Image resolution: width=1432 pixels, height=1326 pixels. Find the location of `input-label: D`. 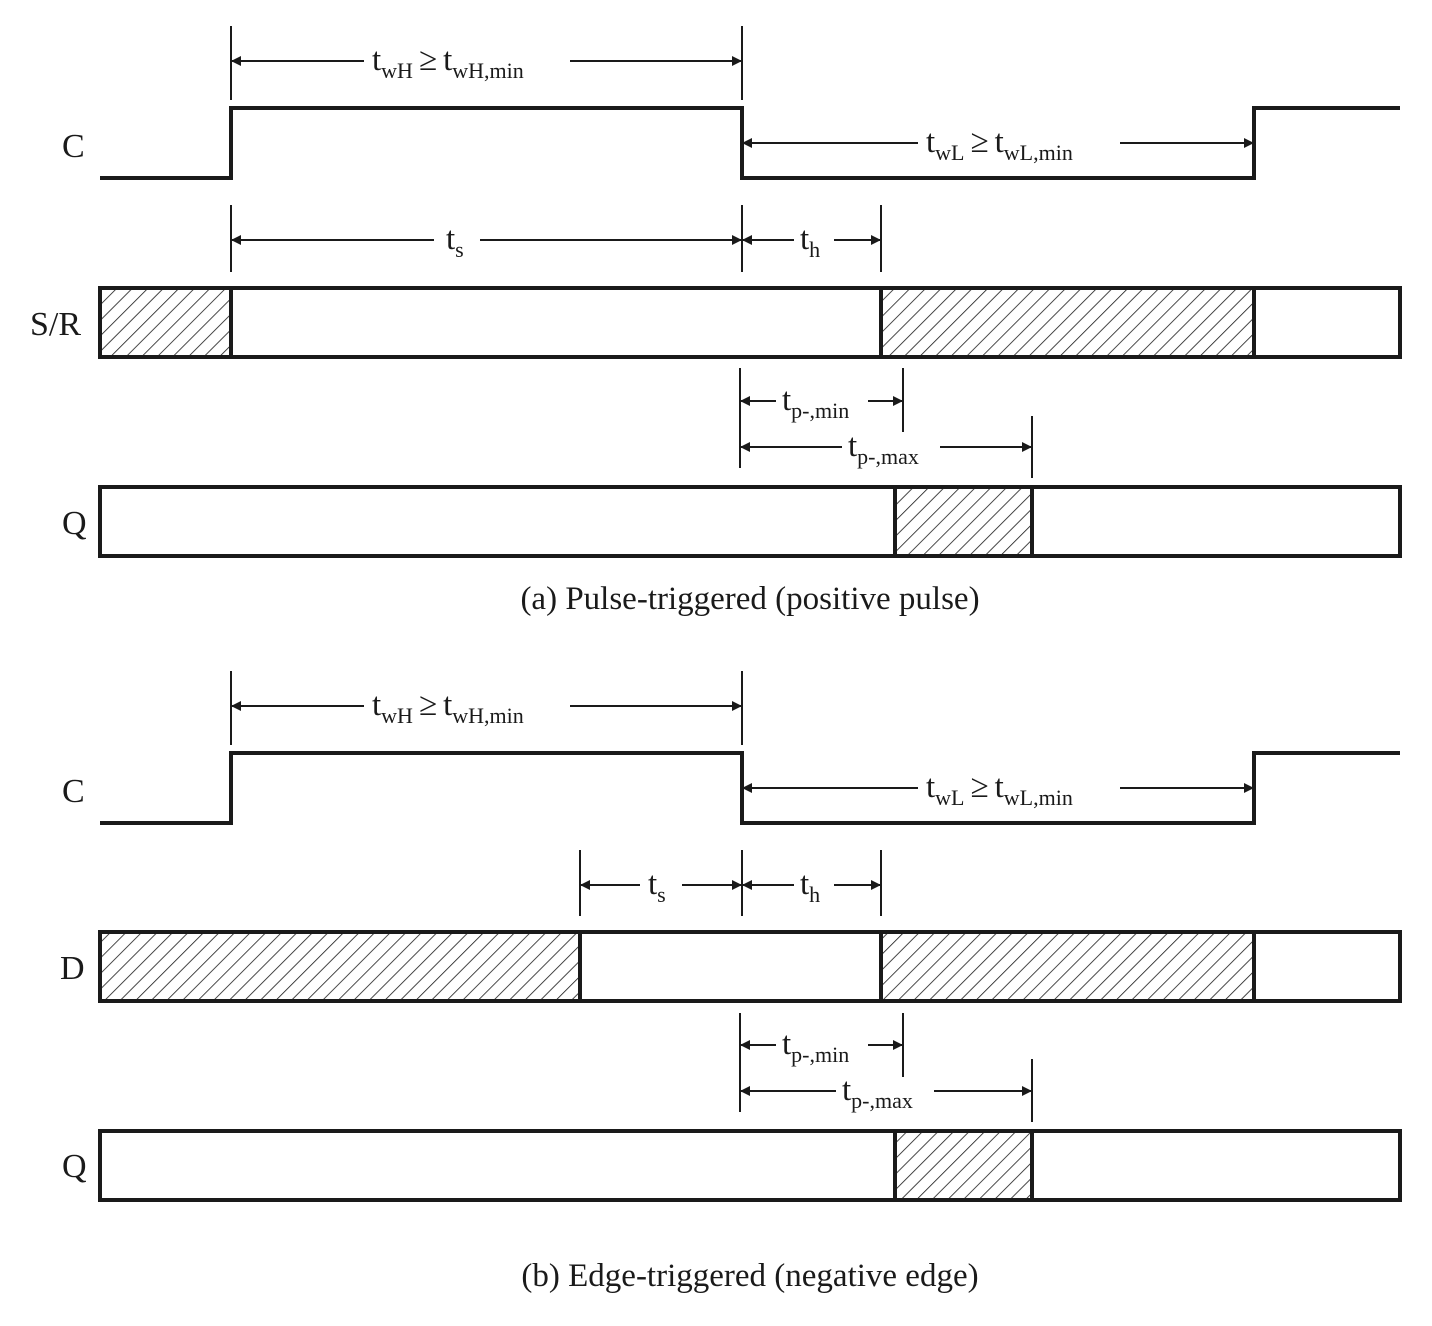

input-label: D is located at coordinates (72, 968).